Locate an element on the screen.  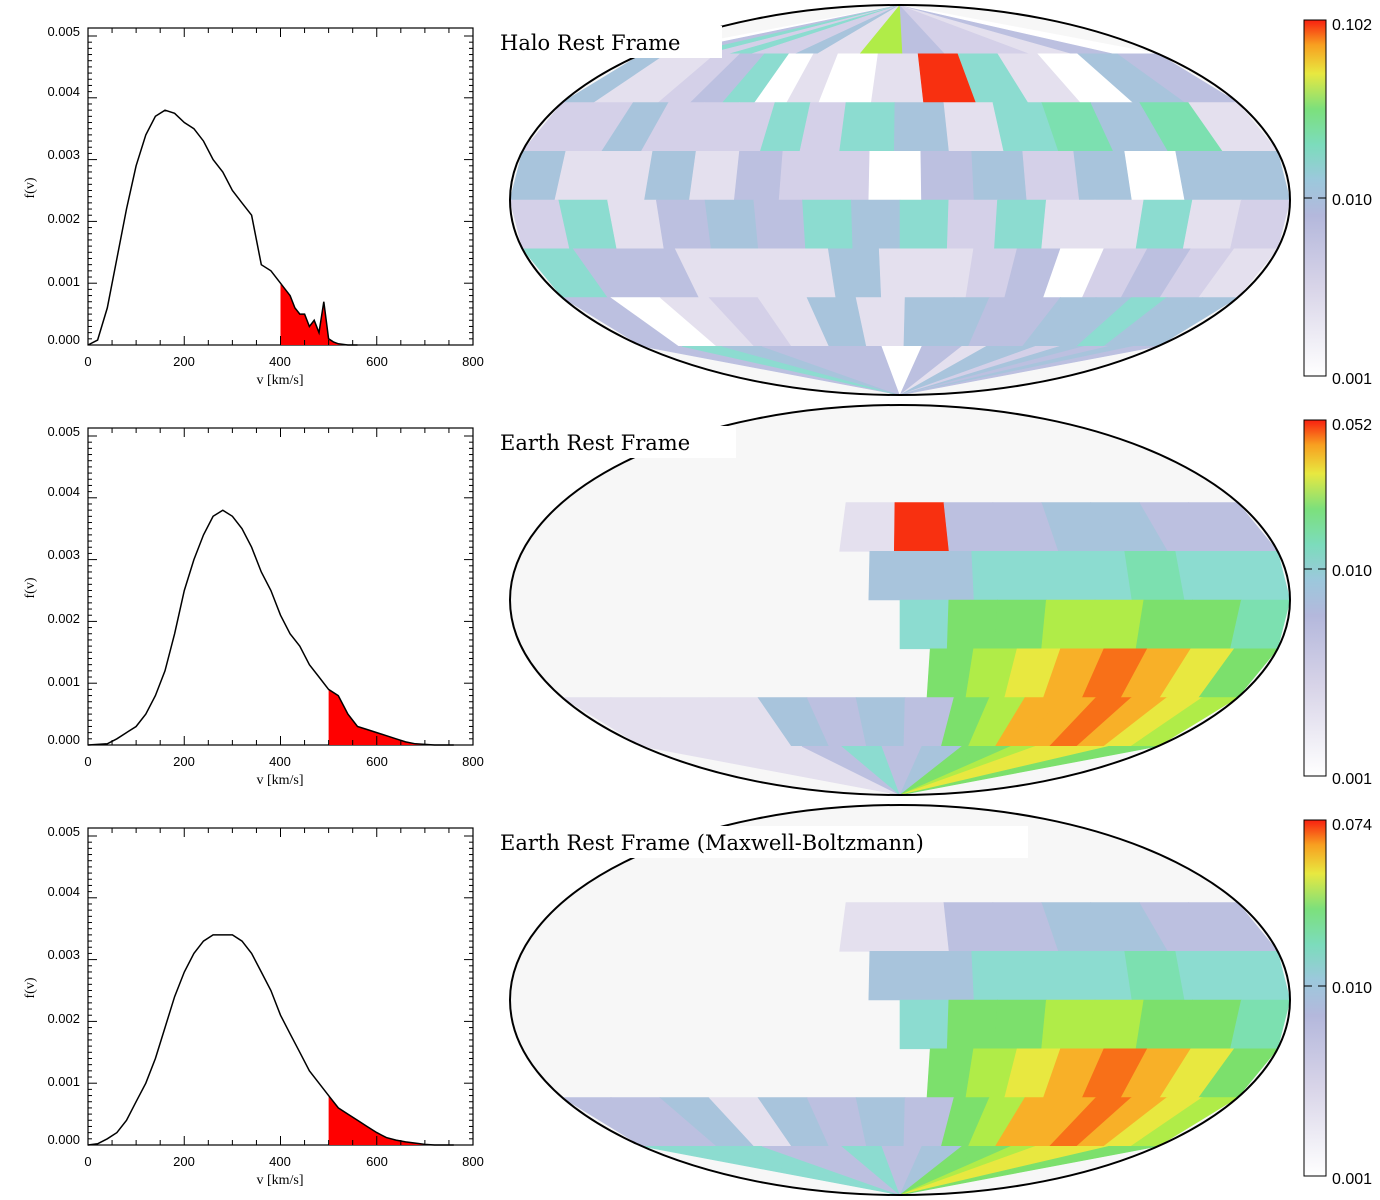
x-tick-label: 400 is located at coordinates (280, 361).